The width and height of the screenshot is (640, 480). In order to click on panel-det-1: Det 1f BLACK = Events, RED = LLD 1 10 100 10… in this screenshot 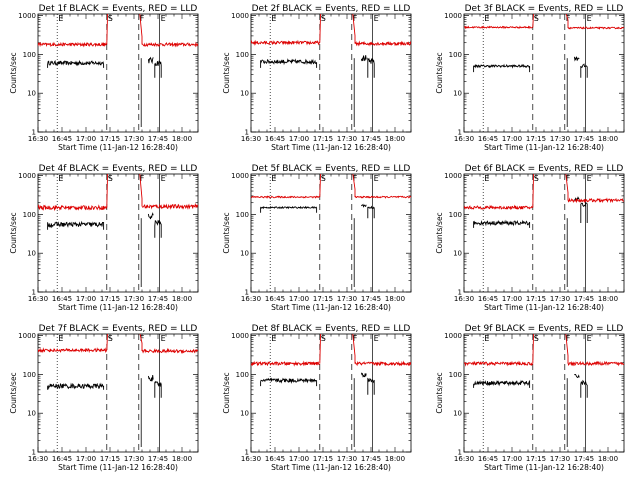, I will do `click(104, 78)`.